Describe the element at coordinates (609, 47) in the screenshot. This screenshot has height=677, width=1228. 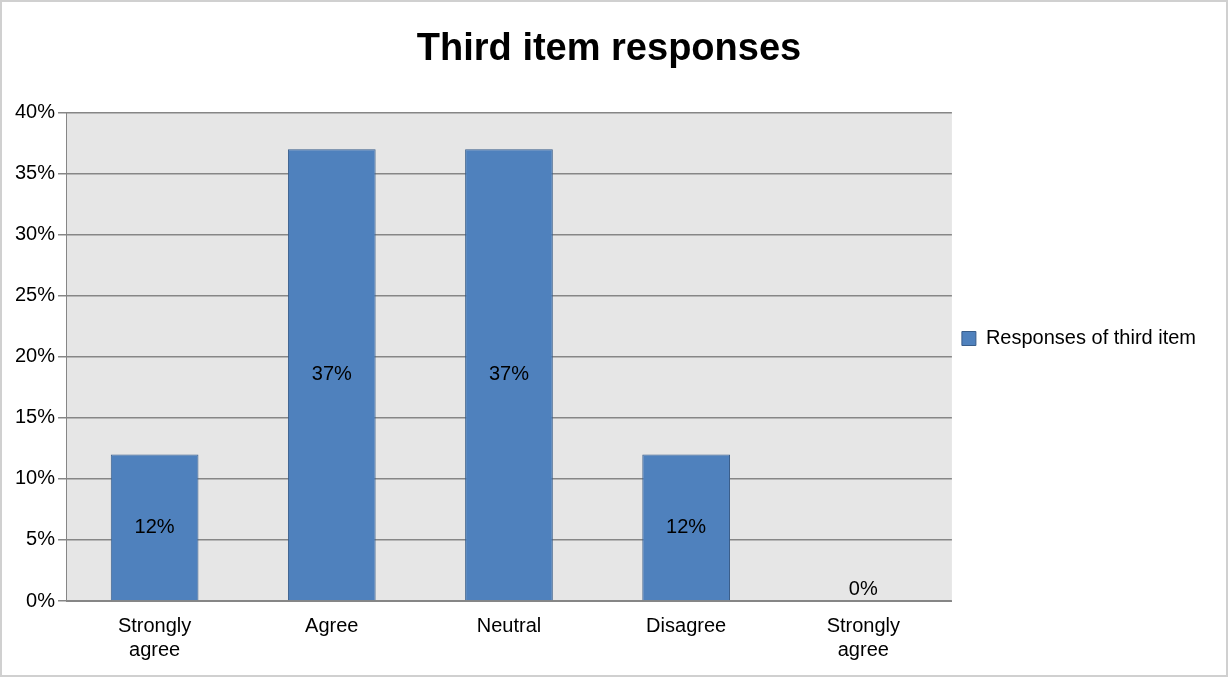
I see `chart-title: Third item responses` at that location.